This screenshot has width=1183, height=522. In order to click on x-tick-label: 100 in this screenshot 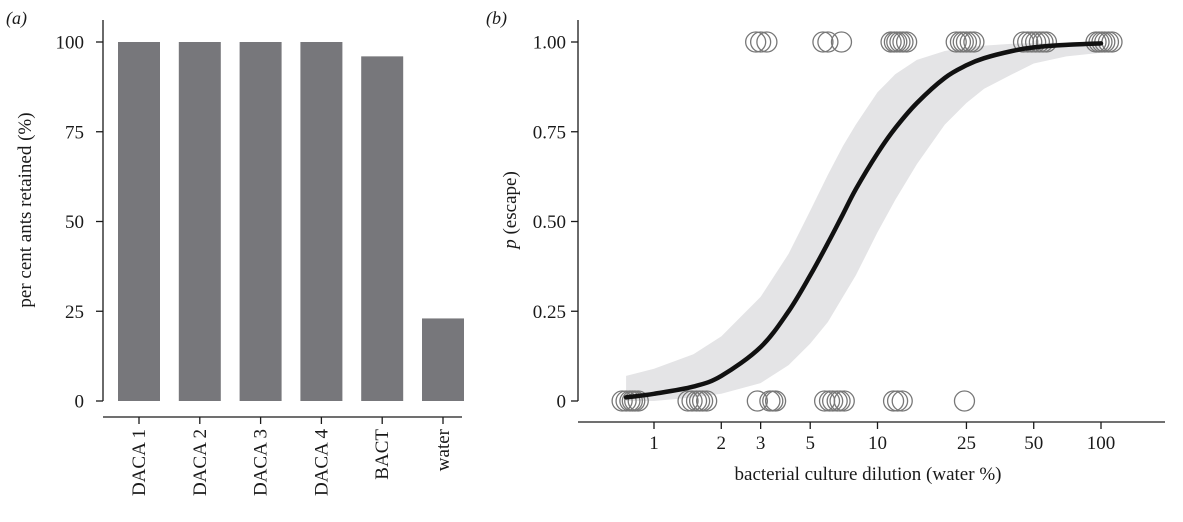, I will do `click(1101, 443)`.